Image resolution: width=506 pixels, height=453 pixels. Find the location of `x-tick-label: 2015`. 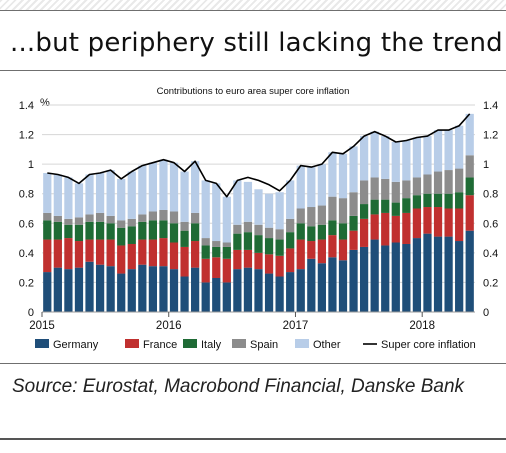

x-tick-label: 2015 is located at coordinates (42, 326).